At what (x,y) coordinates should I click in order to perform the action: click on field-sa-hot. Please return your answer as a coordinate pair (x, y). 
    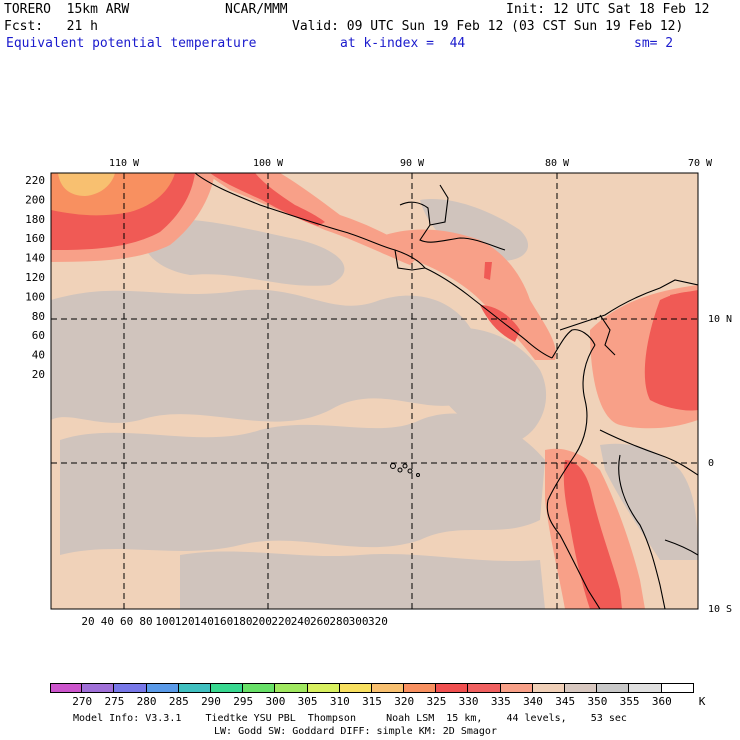
    Looking at the image, I should click on (684, 312).